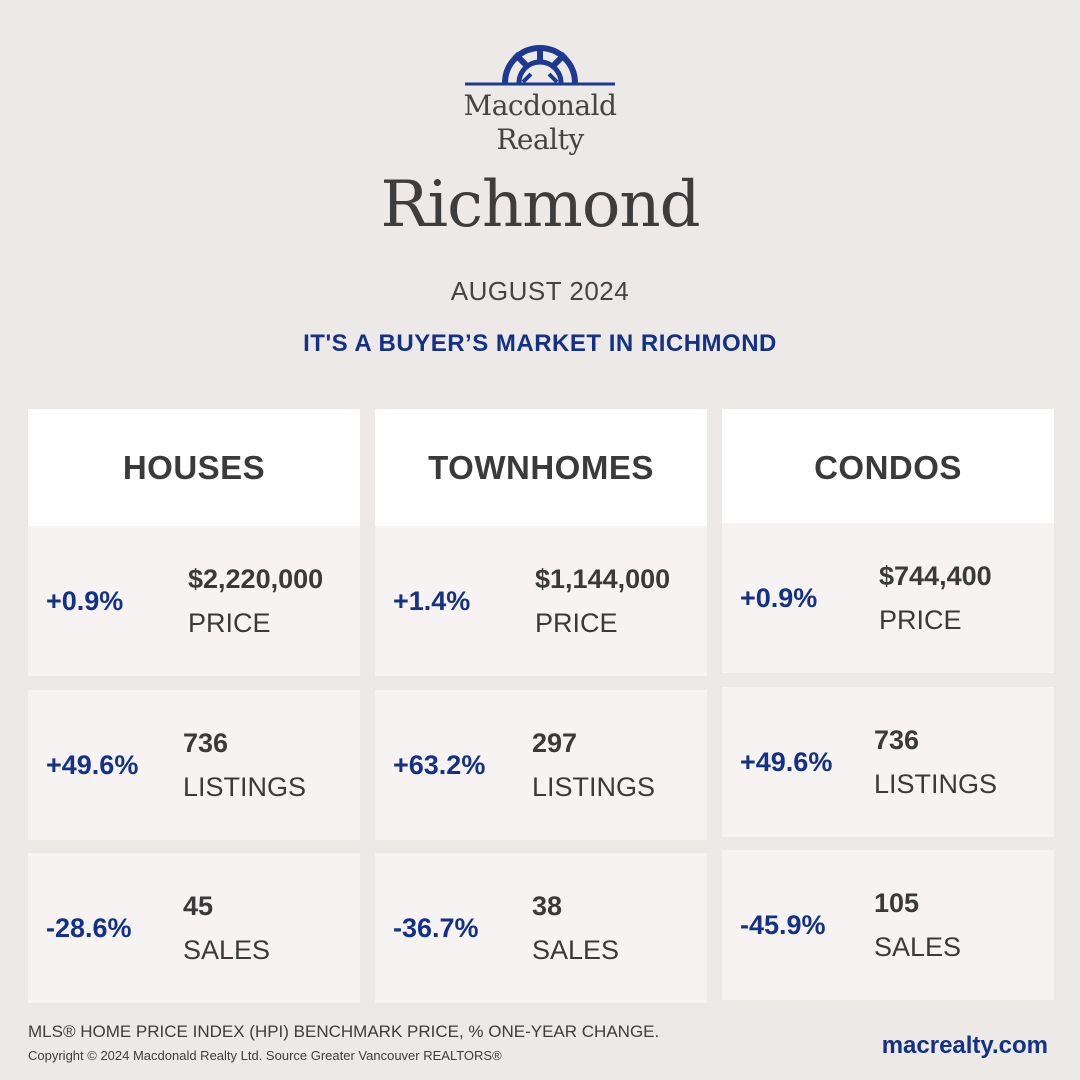  I want to click on stat-change: -28.6%, so click(89, 927).